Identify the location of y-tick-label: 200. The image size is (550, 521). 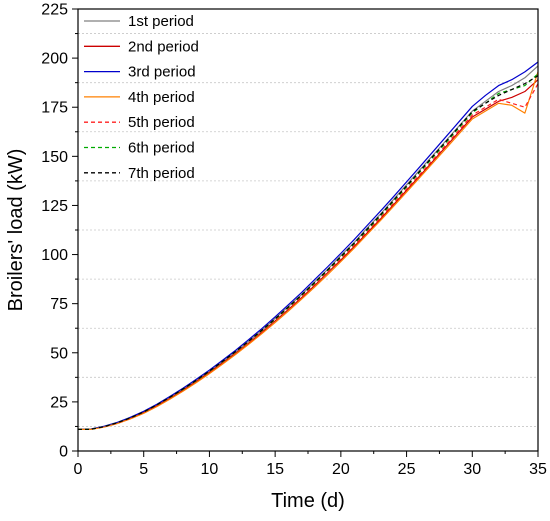
(54, 59).